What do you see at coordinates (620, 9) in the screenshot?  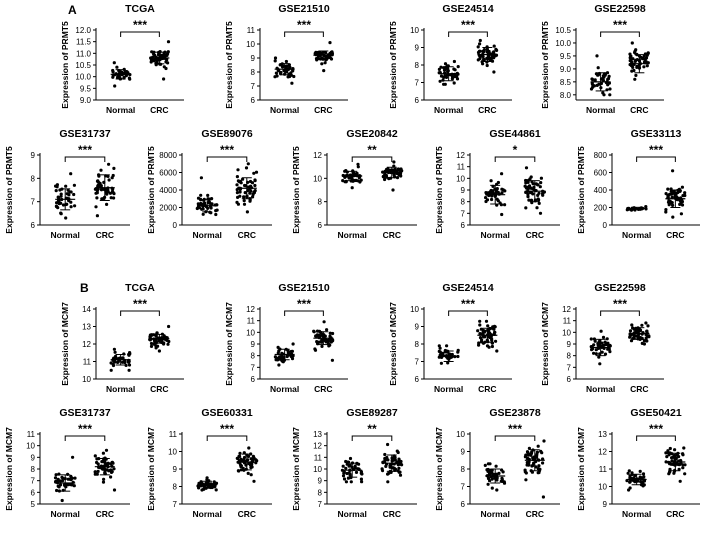 I see `chart-title: GSE22598` at bounding box center [620, 9].